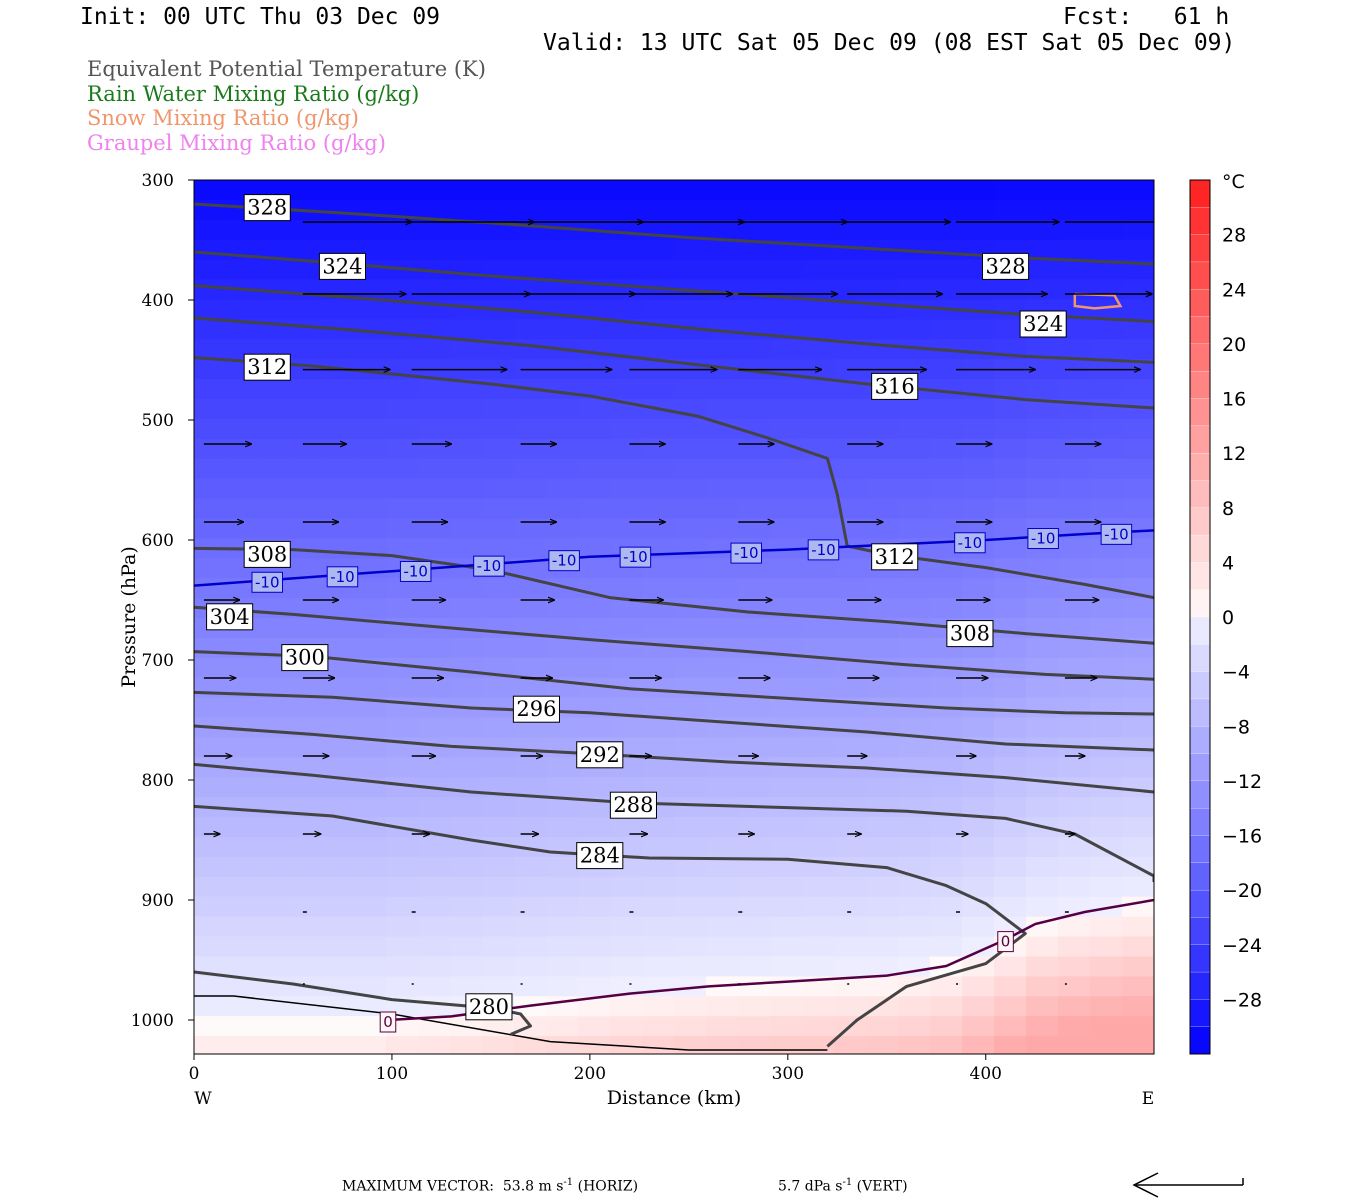  Describe the element at coordinates (511, 1023) in the screenshot. I see `terrain-path` at that location.